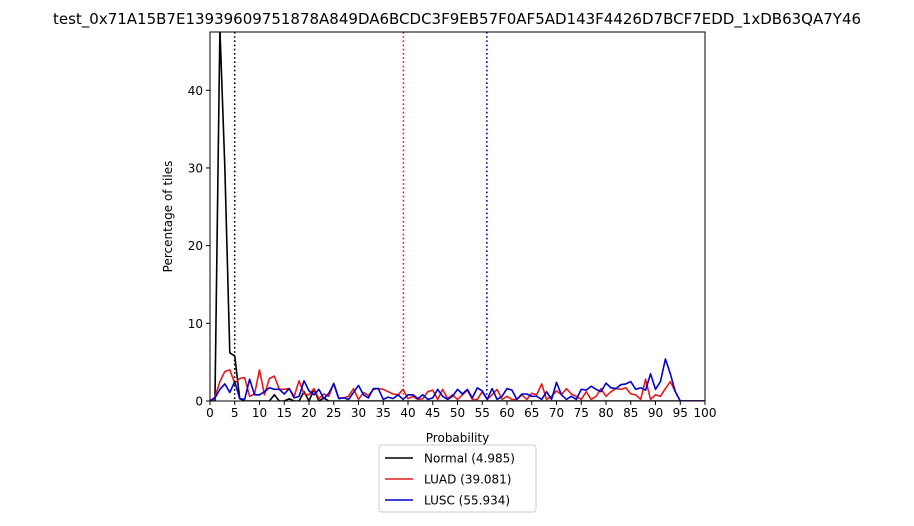 This screenshot has height=526, width=914. Describe the element at coordinates (581, 413) in the screenshot. I see `x-tick-label: 75` at that location.